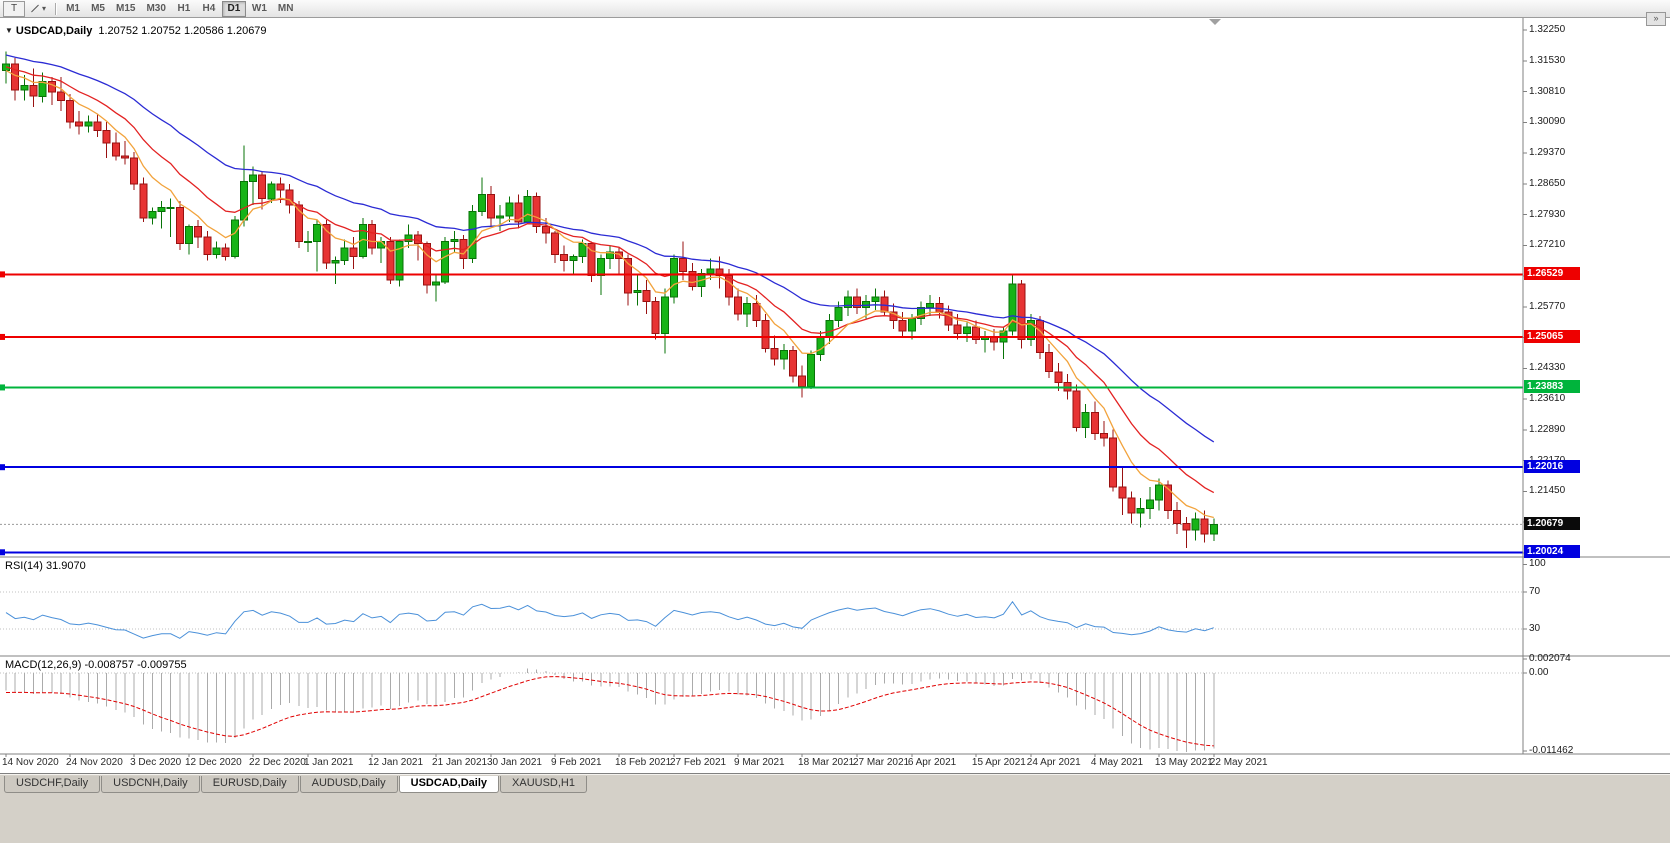  Describe the element at coordinates (576, 762) in the screenshot. I see `date-axis-label: 9 Feb 2021` at that location.